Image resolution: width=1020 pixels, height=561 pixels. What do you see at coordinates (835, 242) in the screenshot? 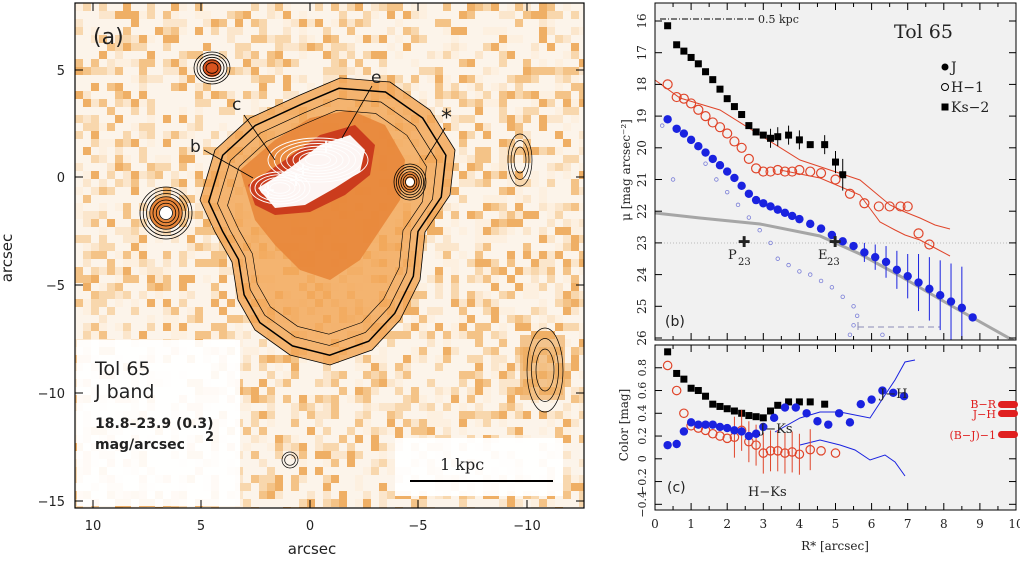
I see `e23-marker: ✚` at bounding box center [835, 242].